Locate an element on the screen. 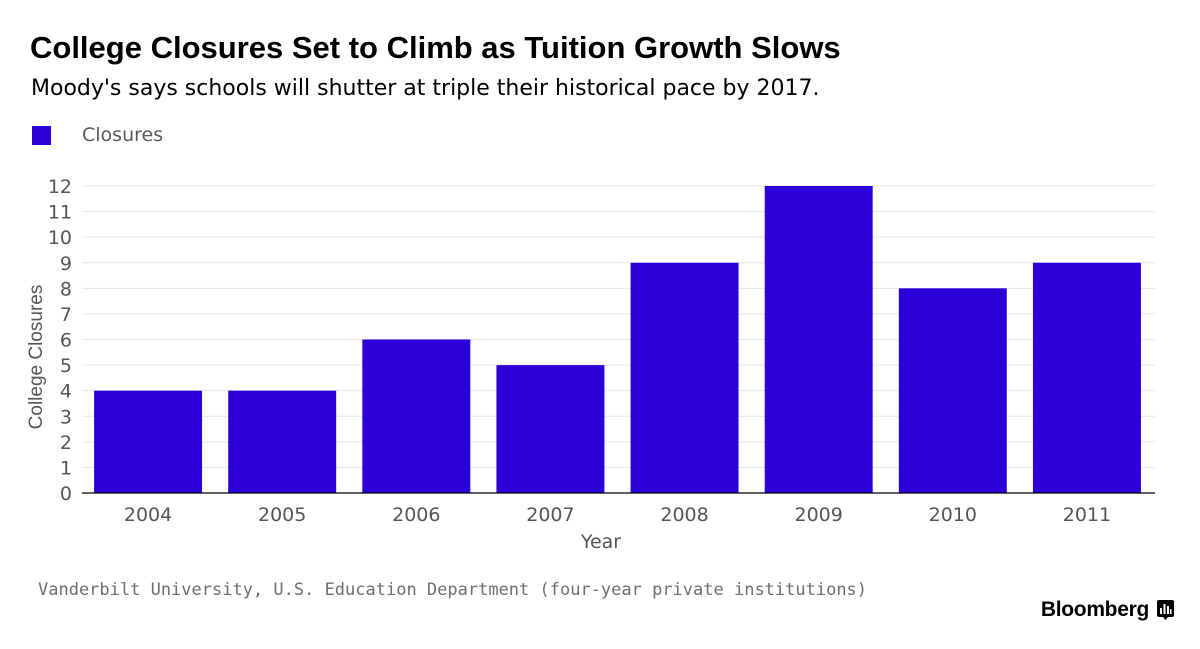  bar-2009 is located at coordinates (818, 339).